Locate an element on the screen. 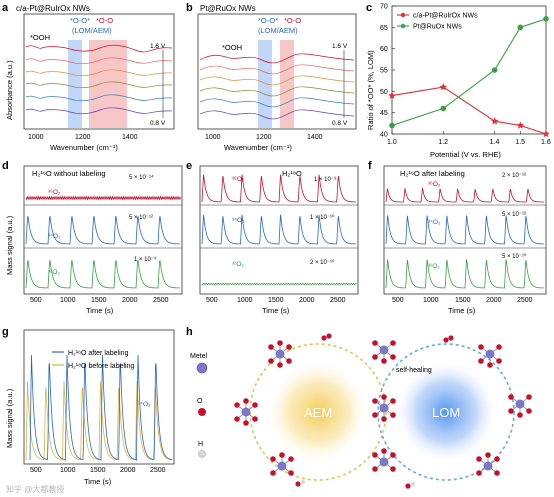 The height and width of the screenshot is (497, 554). panel-c-ytick-label: 70 is located at coordinates (384, 7).